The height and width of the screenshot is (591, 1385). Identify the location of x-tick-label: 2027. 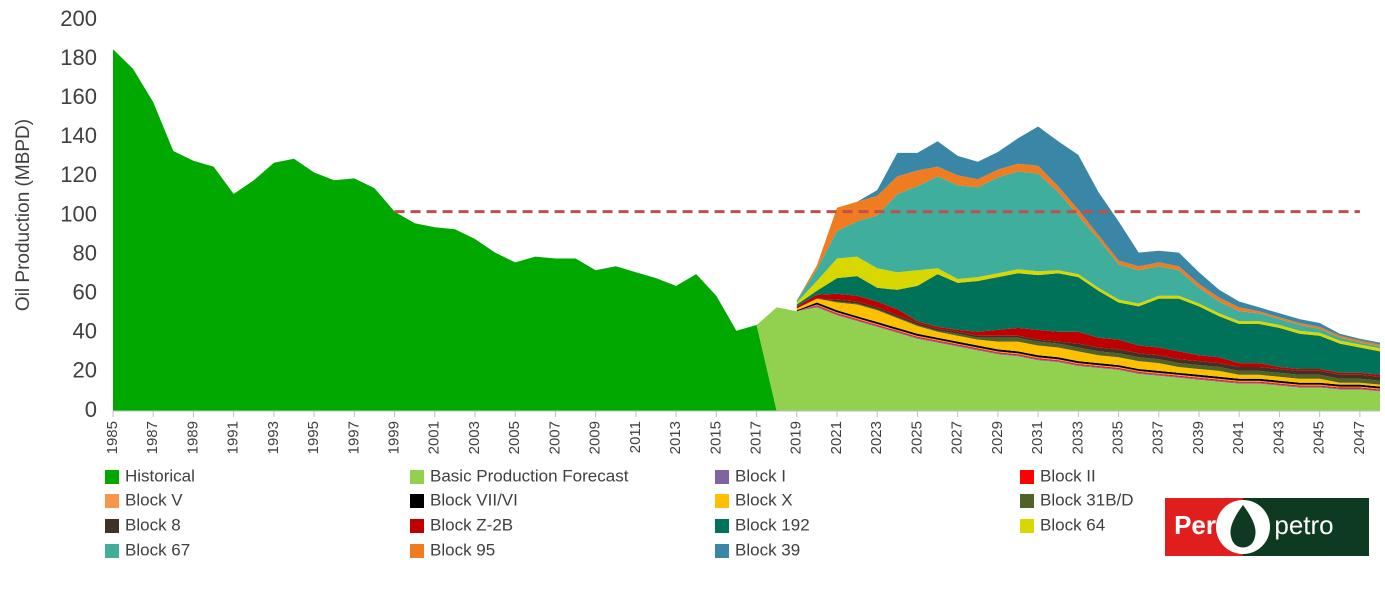
(957, 437).